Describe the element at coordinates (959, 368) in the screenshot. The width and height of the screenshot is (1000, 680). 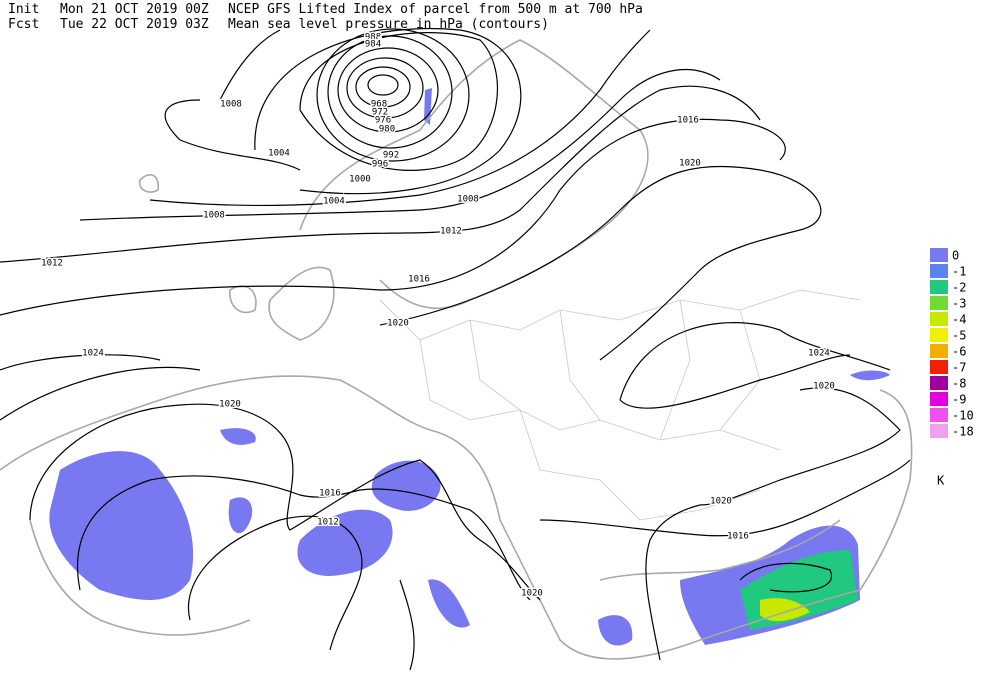
I see `legend-label: -7` at that location.